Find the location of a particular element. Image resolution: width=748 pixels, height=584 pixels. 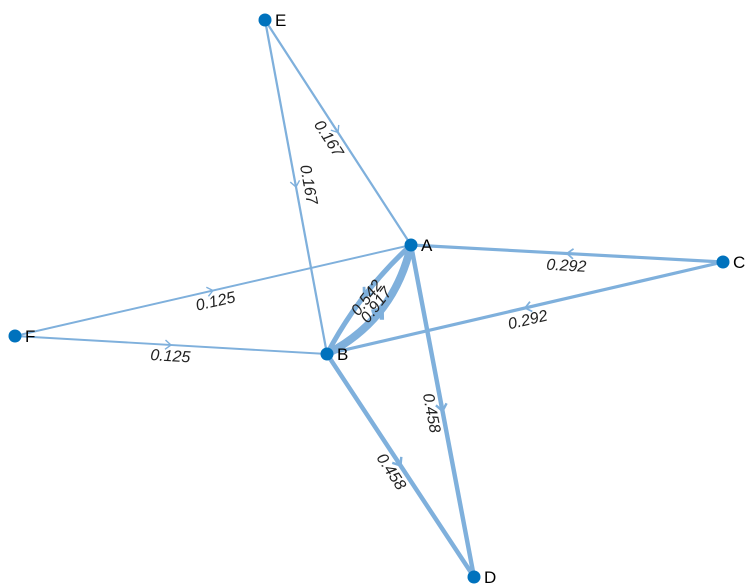

node-b is located at coordinates (327, 354).